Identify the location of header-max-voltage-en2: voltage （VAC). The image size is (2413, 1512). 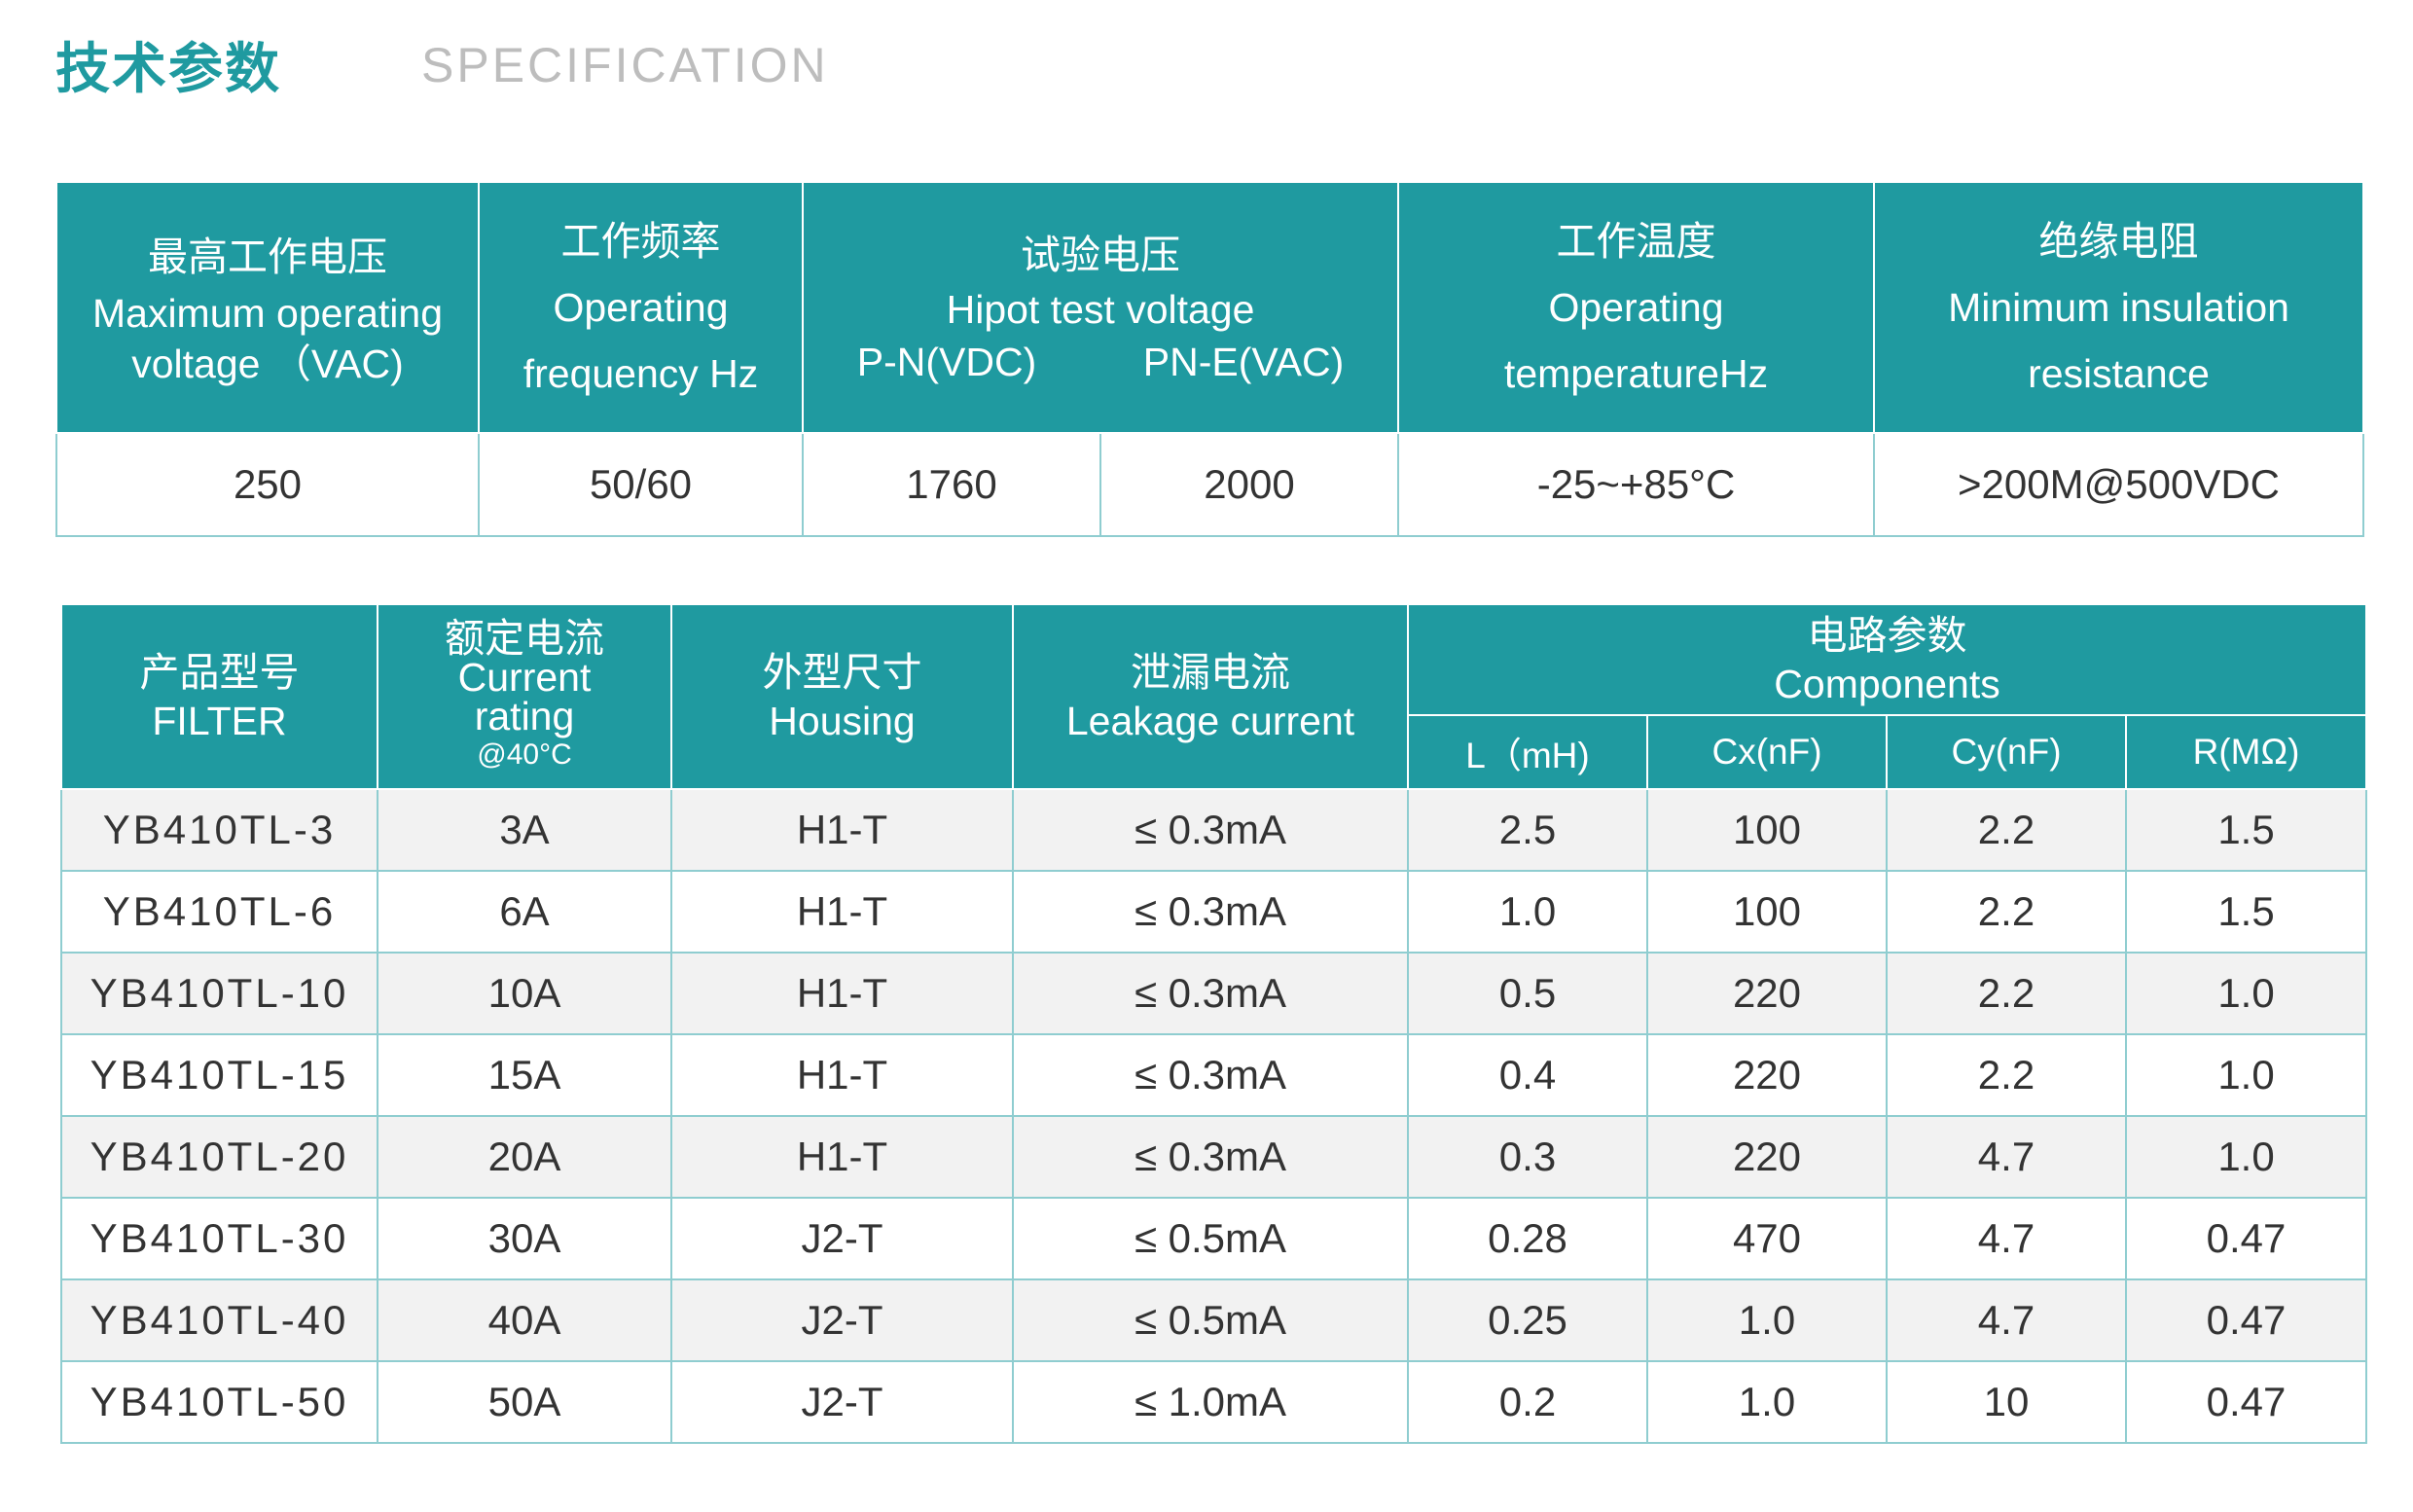
(267, 364).